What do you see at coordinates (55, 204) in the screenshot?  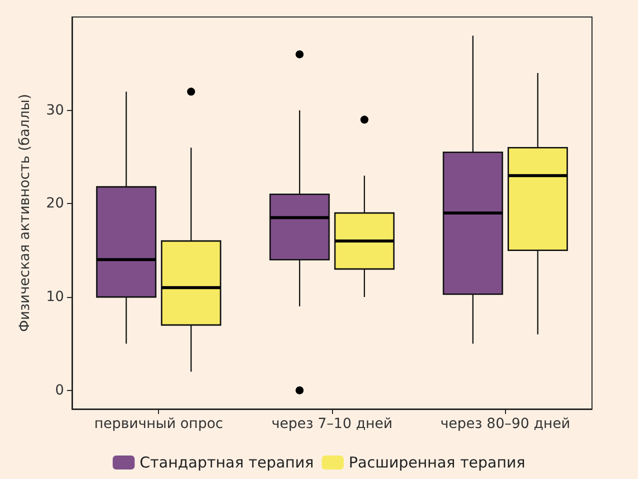 I see `y-tick-label: 20` at bounding box center [55, 204].